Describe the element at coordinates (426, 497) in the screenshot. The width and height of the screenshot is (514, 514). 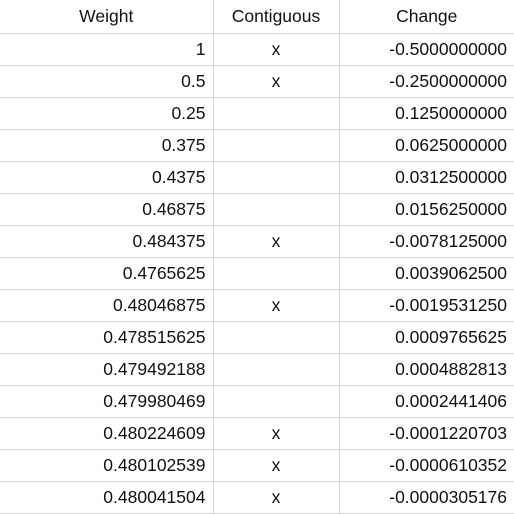
I see `change-cell: -0.0000305176` at that location.